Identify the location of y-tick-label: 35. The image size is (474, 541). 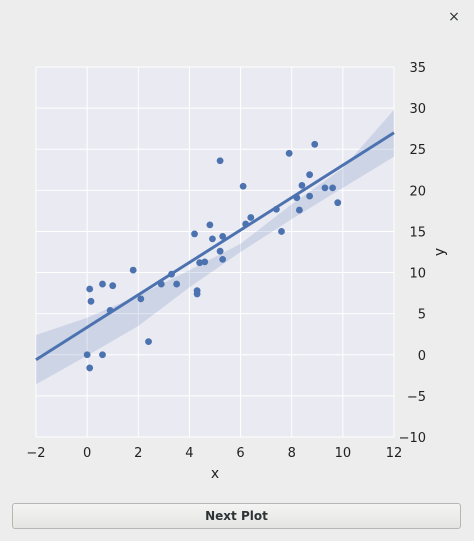
(417, 68).